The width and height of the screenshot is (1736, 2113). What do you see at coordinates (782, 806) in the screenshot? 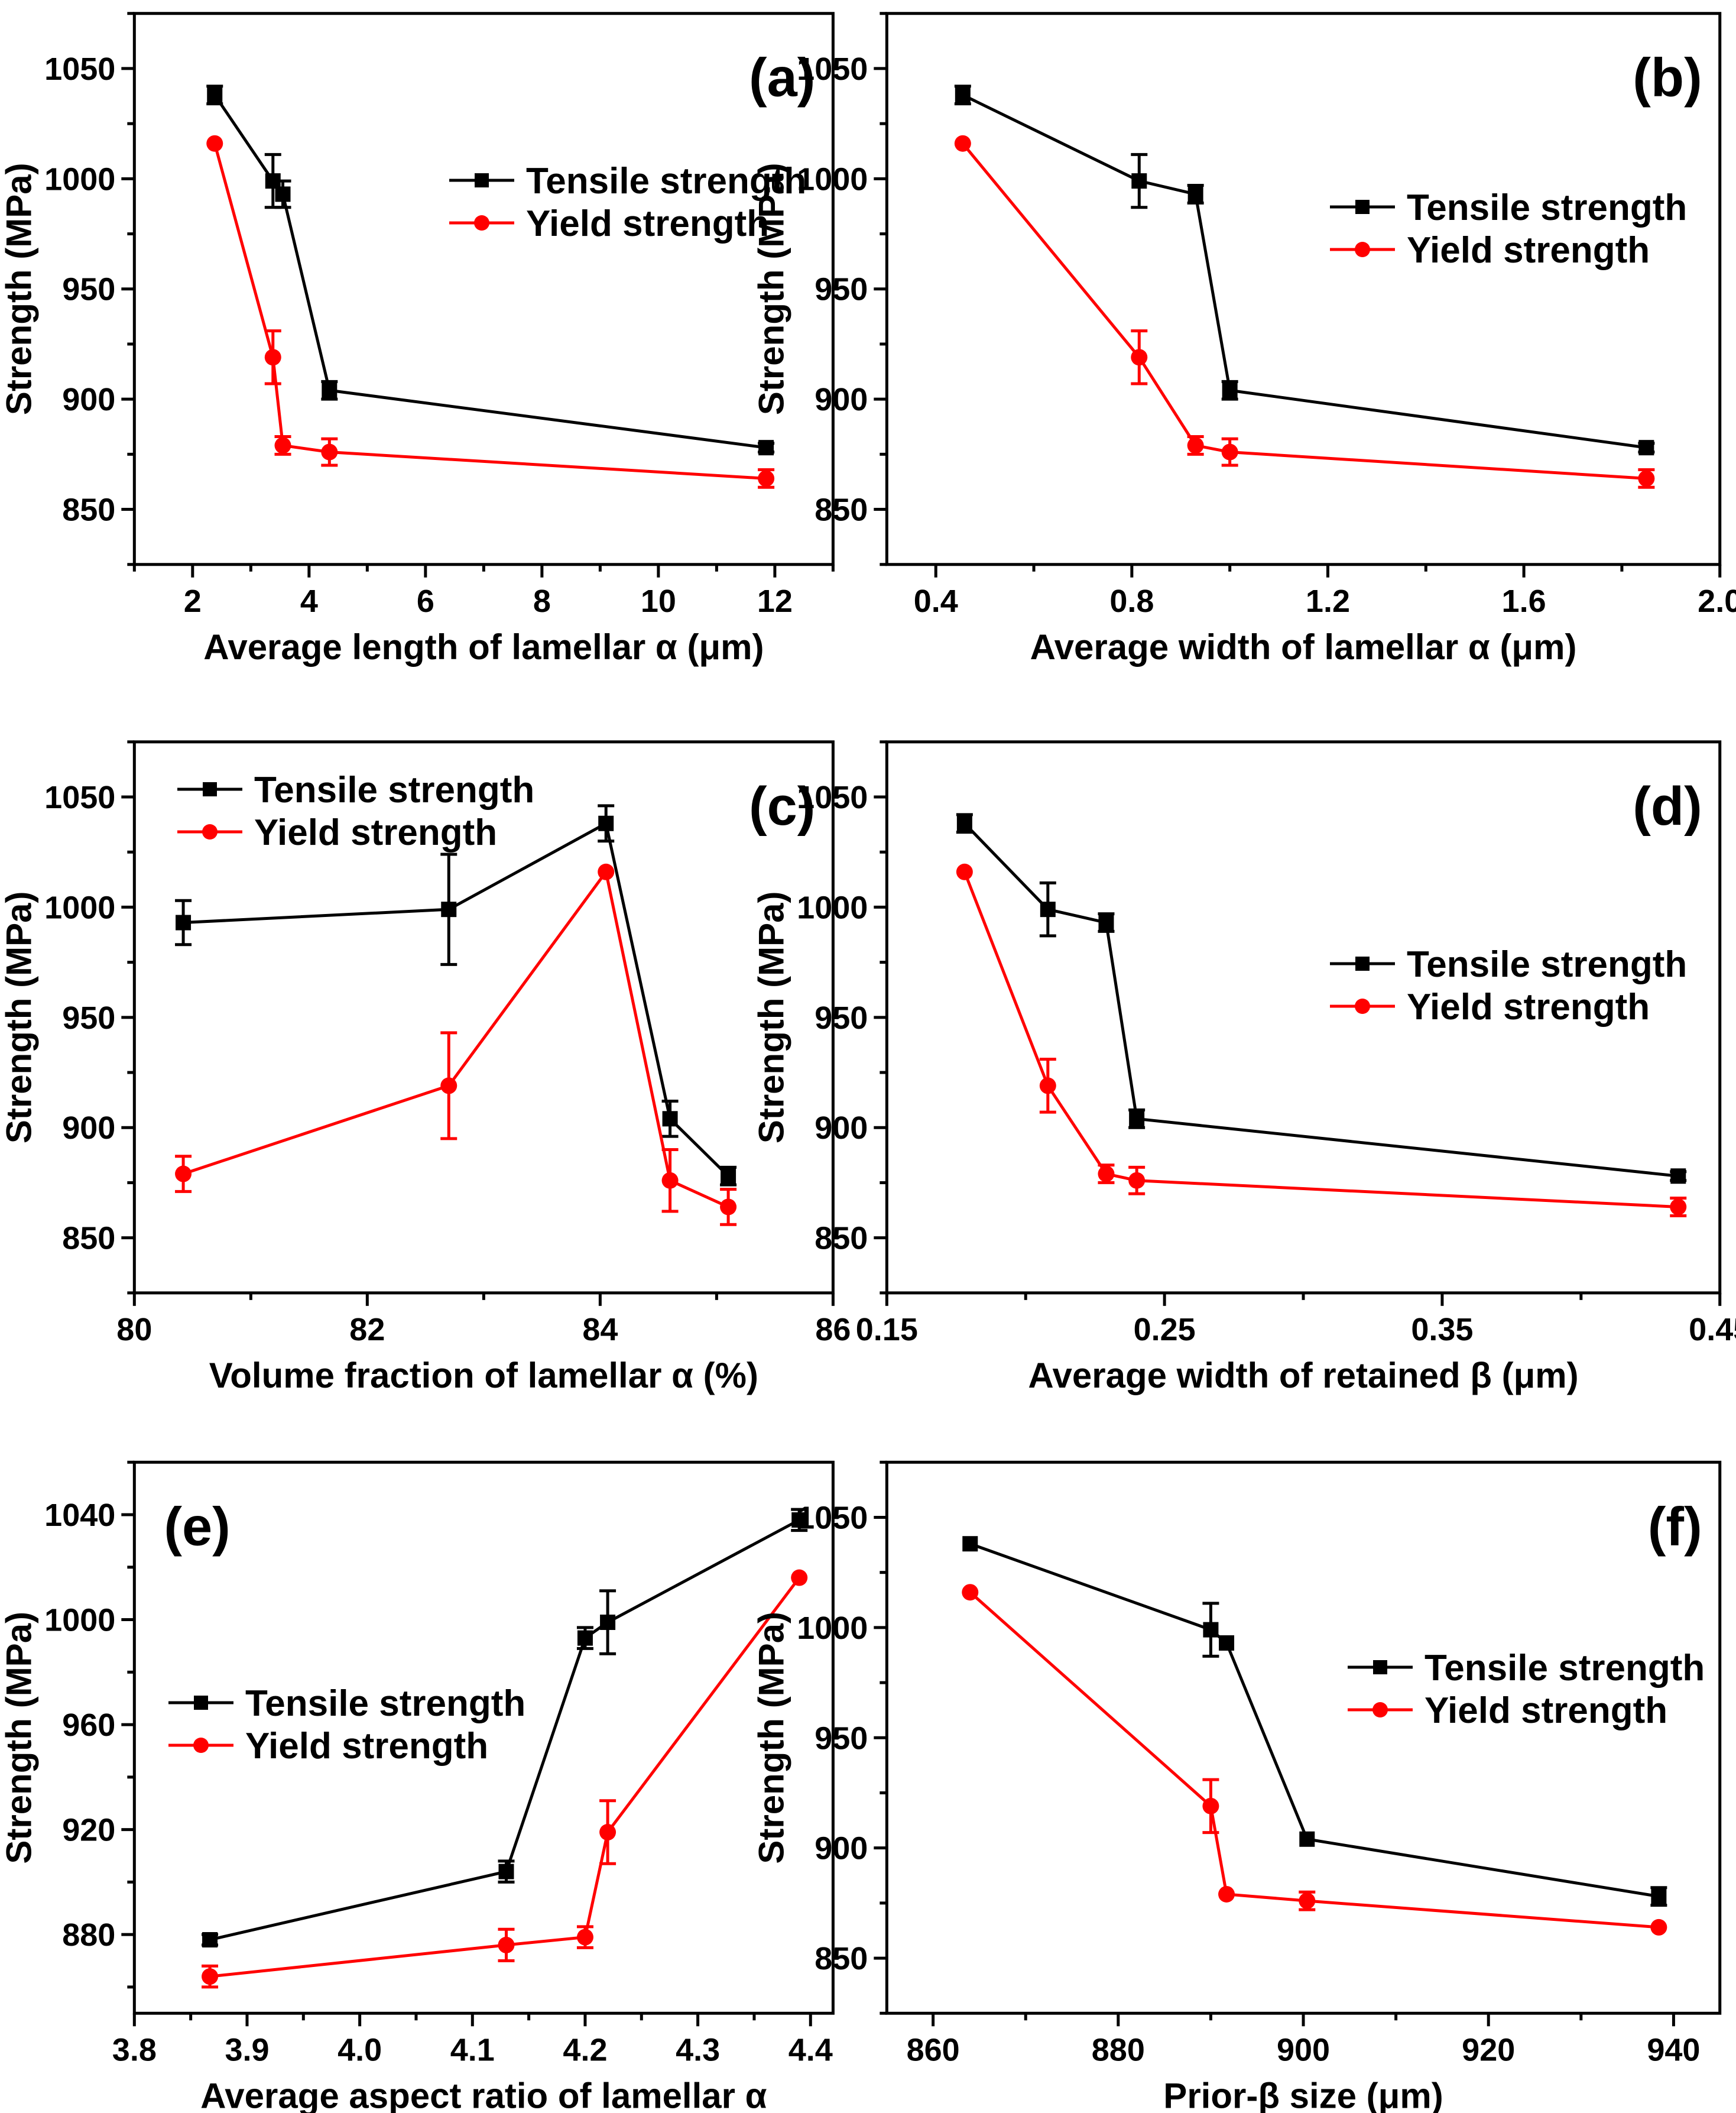
I see `panel-label: (c)` at bounding box center [782, 806].